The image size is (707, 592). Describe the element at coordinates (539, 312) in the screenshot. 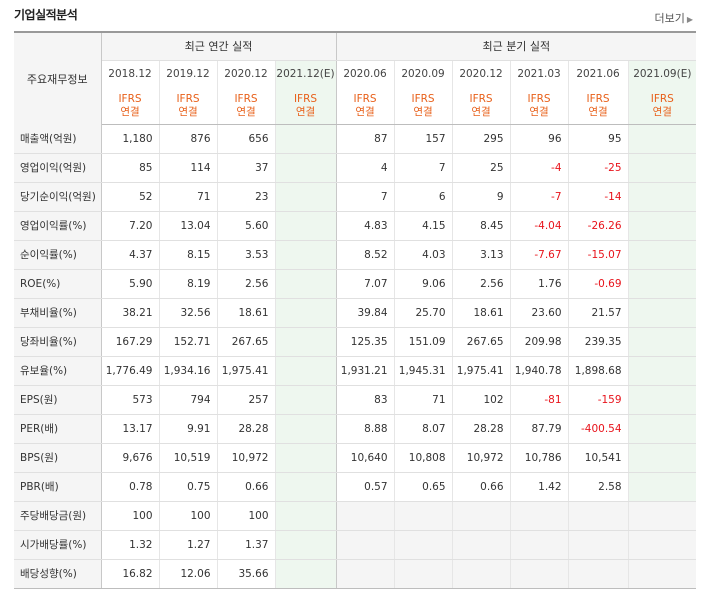

I see `quarterly-value-cell: 23.60` at that location.